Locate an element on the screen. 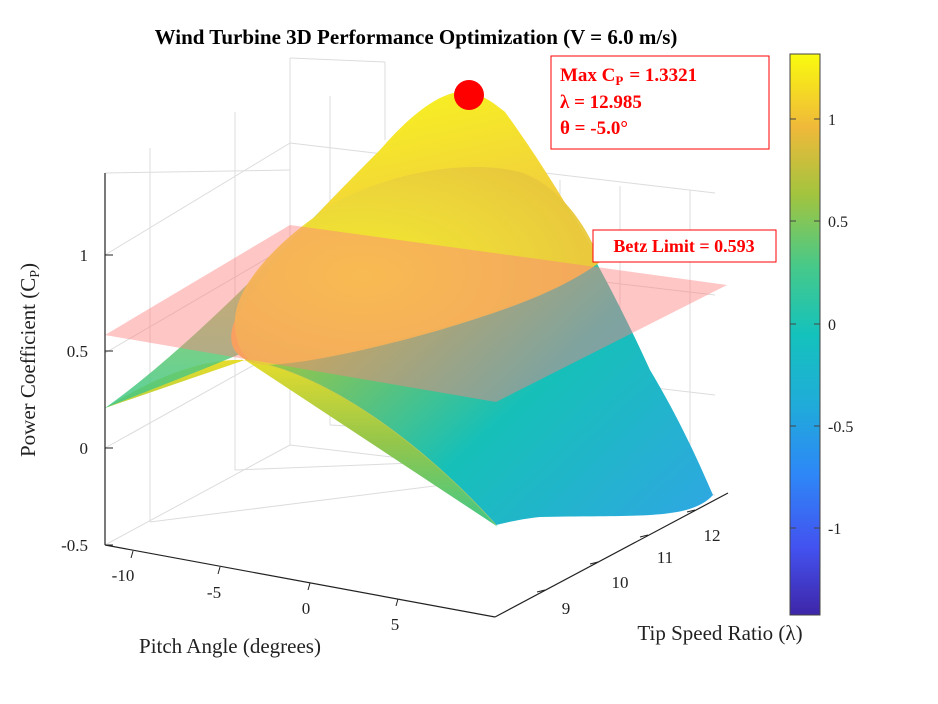 This screenshot has height=704, width=938. surface-lobe is located at coordinates (417, 266).